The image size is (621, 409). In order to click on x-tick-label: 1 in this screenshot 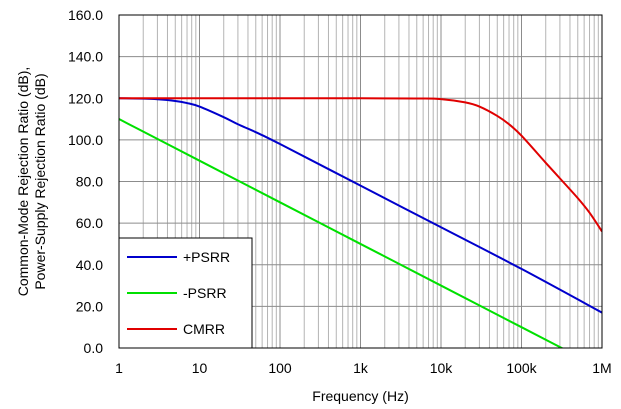, I will do `click(119, 368)`.